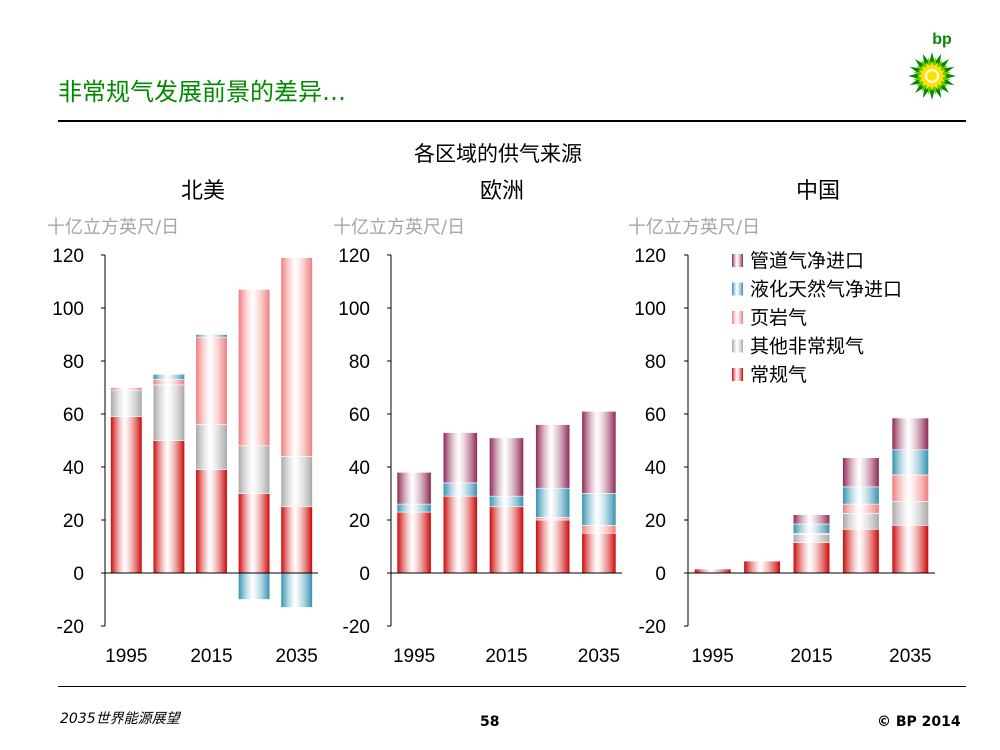 The width and height of the screenshot is (1000, 750). I want to click on legend-swatch-conventional, so click(737, 374).